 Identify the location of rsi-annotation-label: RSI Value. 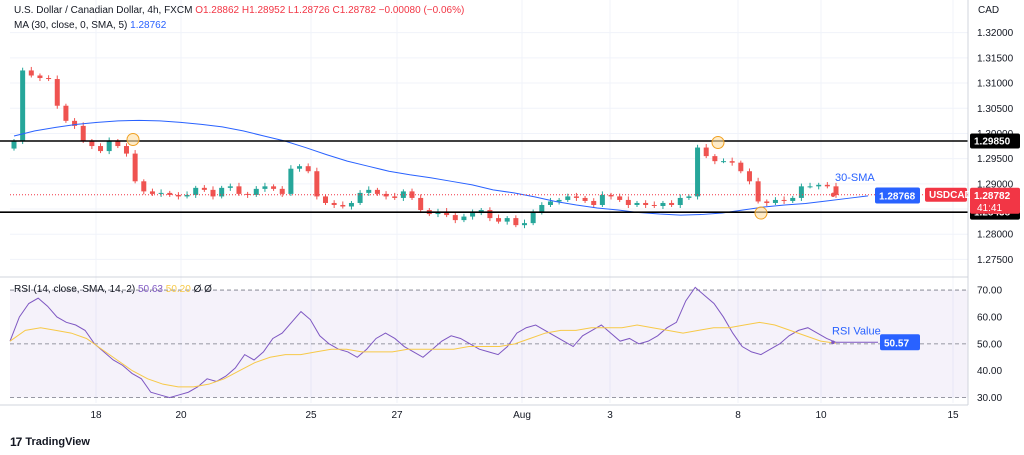
(856, 331).